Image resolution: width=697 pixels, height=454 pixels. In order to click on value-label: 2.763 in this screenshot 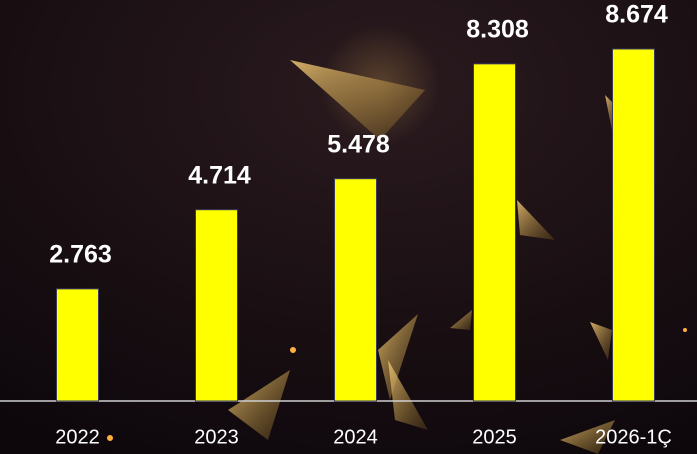, I will do `click(80, 254)`.